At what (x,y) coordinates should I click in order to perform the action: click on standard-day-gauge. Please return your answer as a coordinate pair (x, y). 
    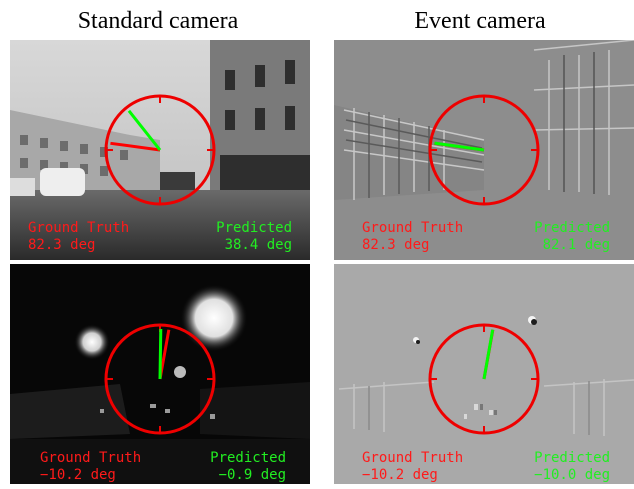
    Looking at the image, I should click on (160, 150).